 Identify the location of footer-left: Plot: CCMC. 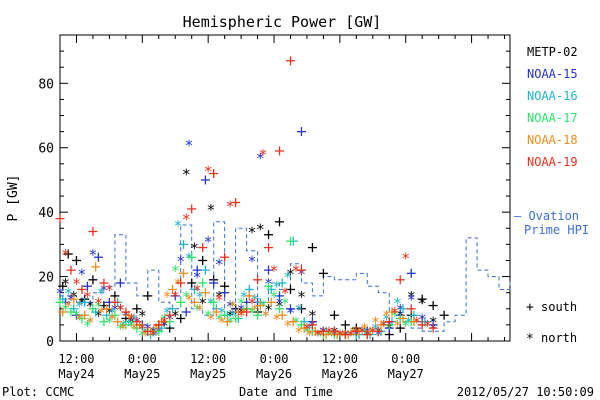
(38, 392).